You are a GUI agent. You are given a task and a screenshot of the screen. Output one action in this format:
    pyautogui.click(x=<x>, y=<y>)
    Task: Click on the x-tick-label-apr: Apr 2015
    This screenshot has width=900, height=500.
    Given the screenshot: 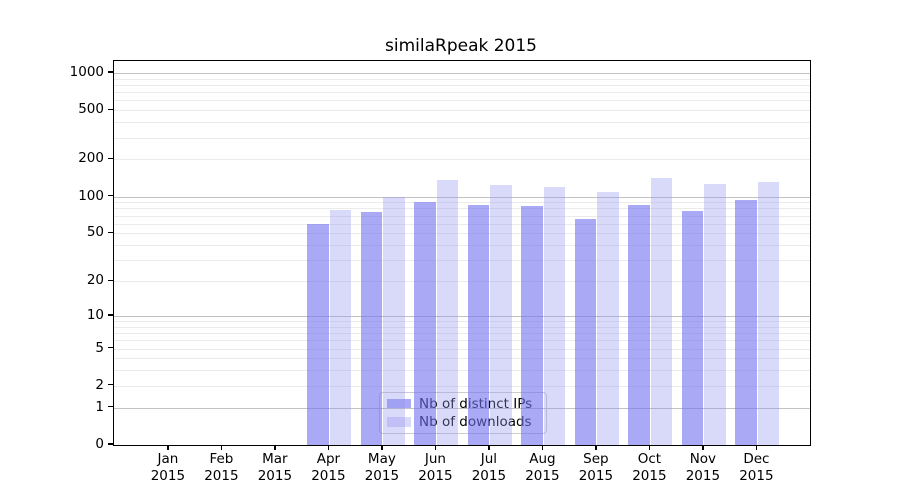 What is the action you would take?
    pyautogui.click(x=328, y=467)
    